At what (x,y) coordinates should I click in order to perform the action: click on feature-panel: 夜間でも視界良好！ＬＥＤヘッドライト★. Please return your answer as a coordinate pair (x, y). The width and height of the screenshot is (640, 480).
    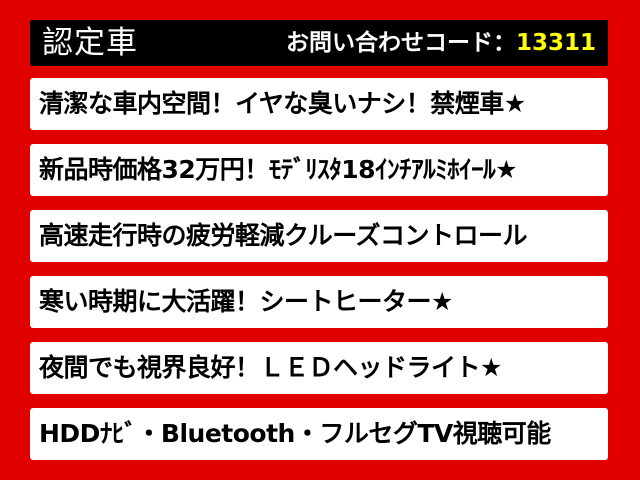
    Looking at the image, I should click on (319, 368).